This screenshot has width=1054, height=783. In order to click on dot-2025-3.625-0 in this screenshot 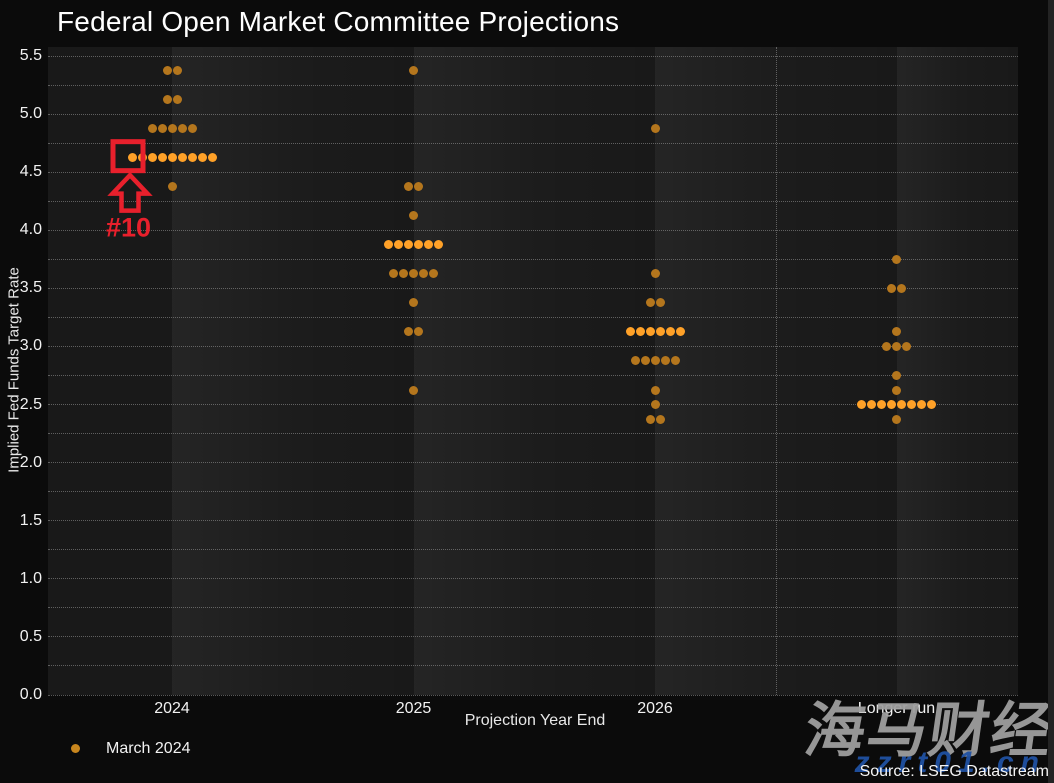, I will do `click(393, 274)`.